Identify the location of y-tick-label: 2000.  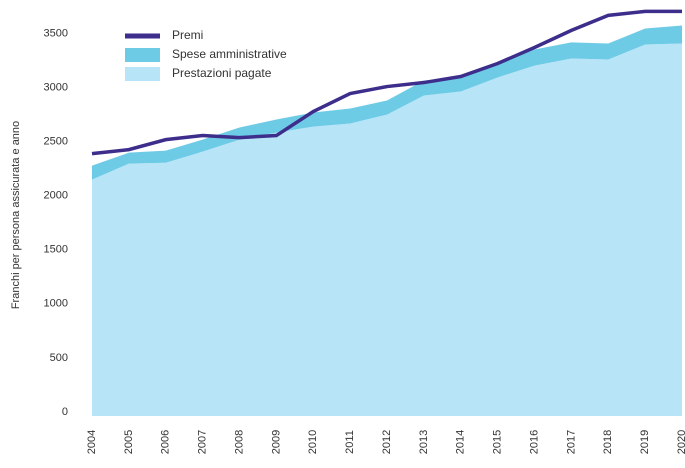
(56, 196).